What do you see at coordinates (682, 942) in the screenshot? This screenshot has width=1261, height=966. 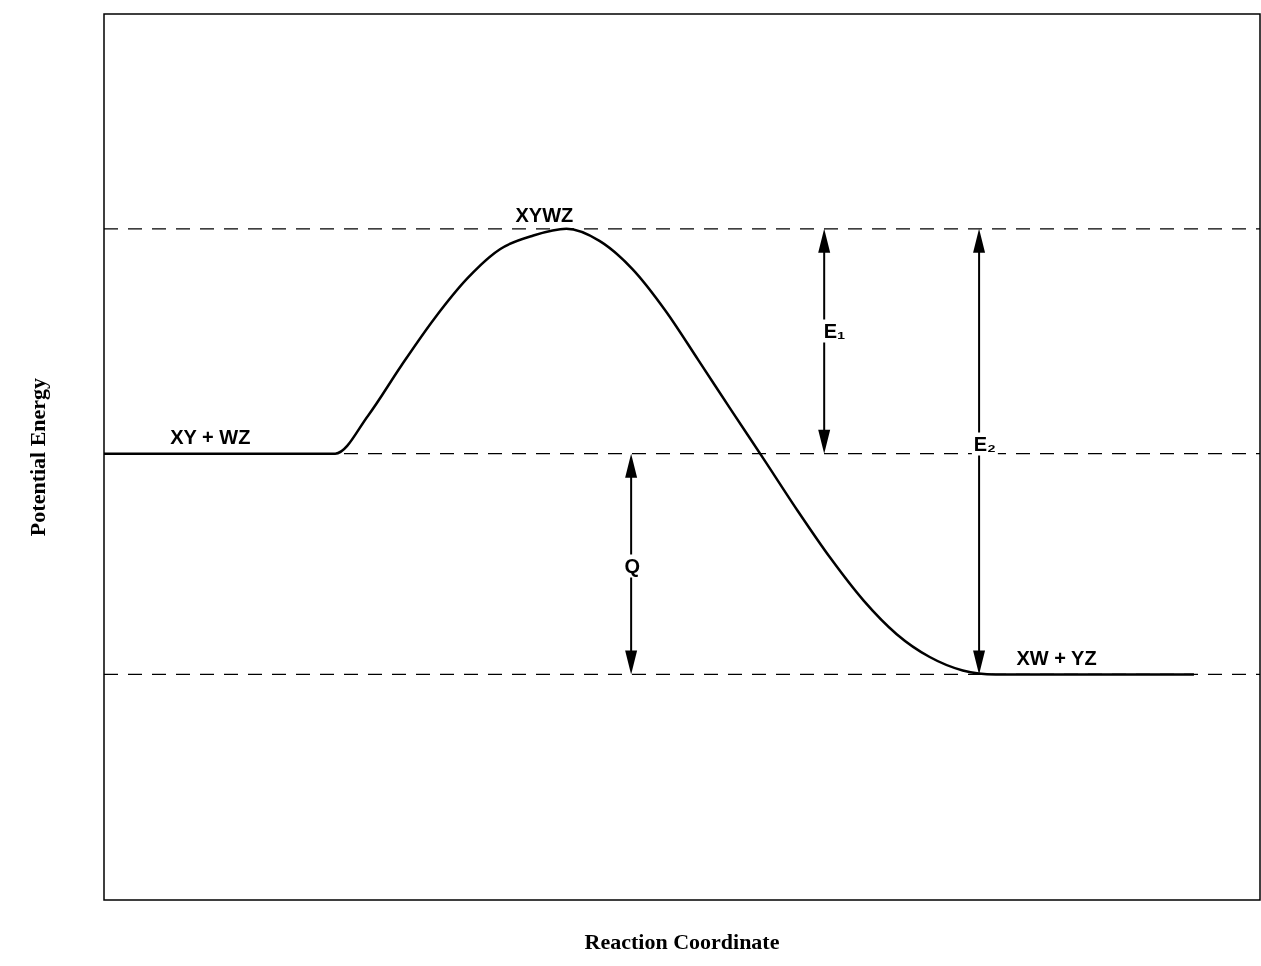 I see `x-axis-title: Reaction Coordinate` at bounding box center [682, 942].